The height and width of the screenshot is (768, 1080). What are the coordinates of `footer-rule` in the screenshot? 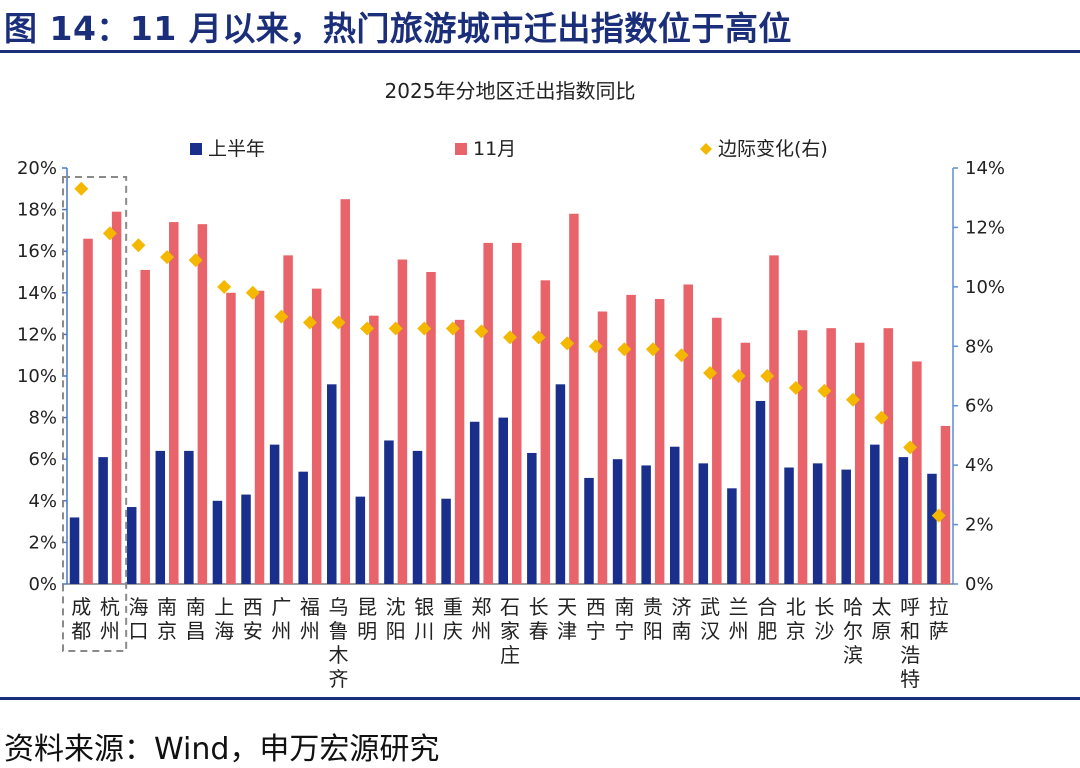 It's located at (540, 698).